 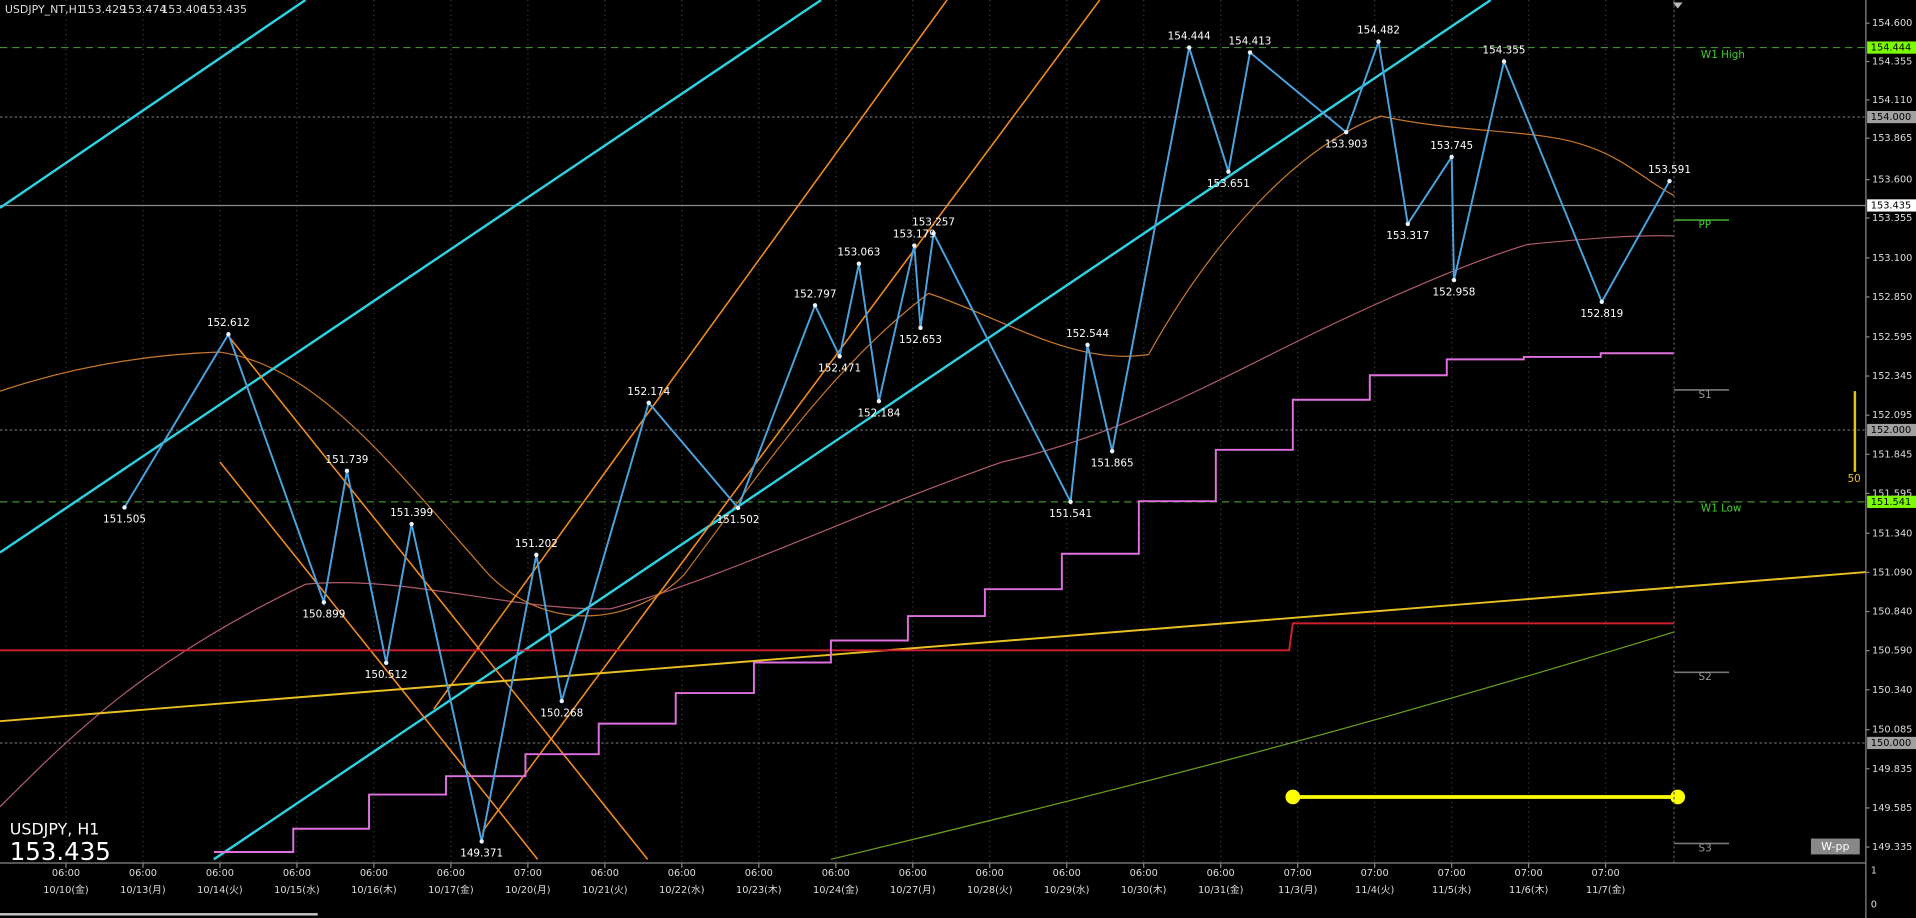 What do you see at coordinates (55, 828) in the screenshot?
I see `symbol-label: USDJPY, H1` at bounding box center [55, 828].